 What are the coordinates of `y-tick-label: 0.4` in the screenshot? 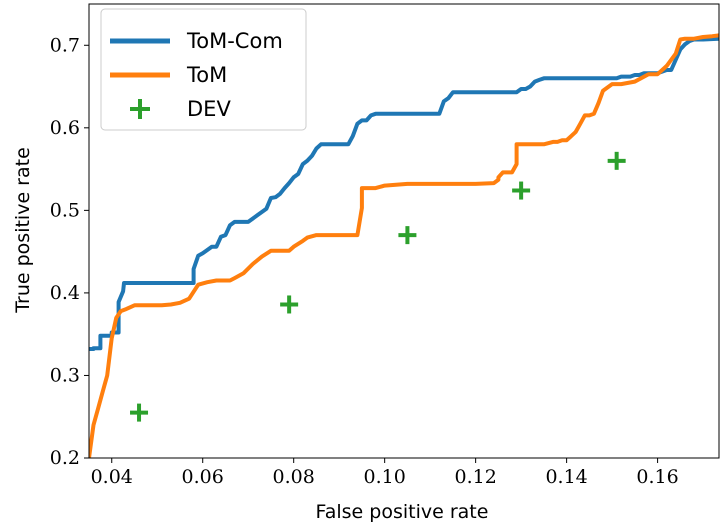 It's located at (65, 293).